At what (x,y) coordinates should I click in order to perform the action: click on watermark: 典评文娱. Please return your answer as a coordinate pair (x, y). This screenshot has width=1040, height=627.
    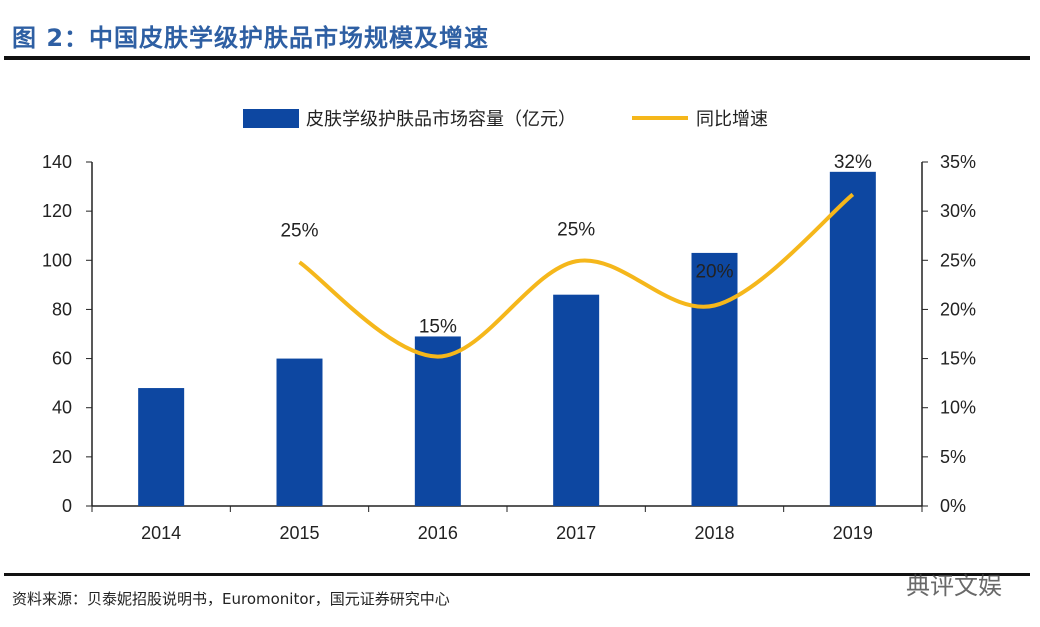
    Looking at the image, I should click on (954, 586).